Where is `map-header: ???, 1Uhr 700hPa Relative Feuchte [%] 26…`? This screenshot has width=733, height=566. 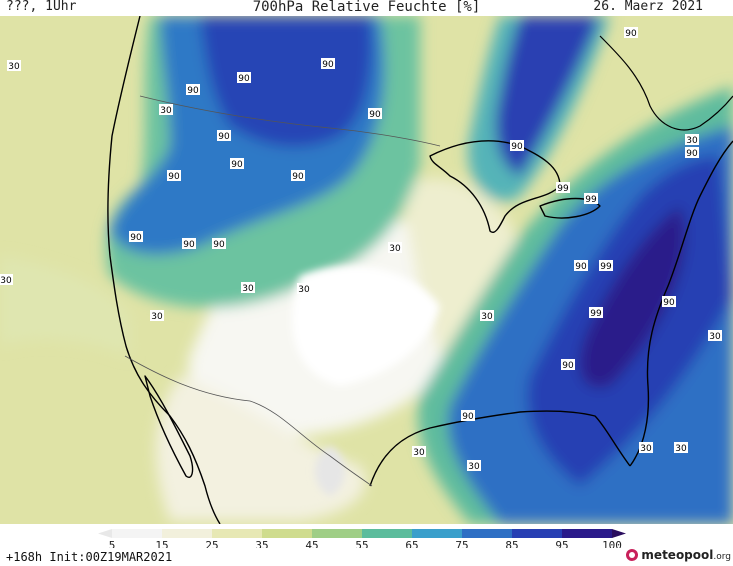
map-header: ???, 1Uhr 700hPa Relative Feuchte [%] 26… is located at coordinates (366, 10).